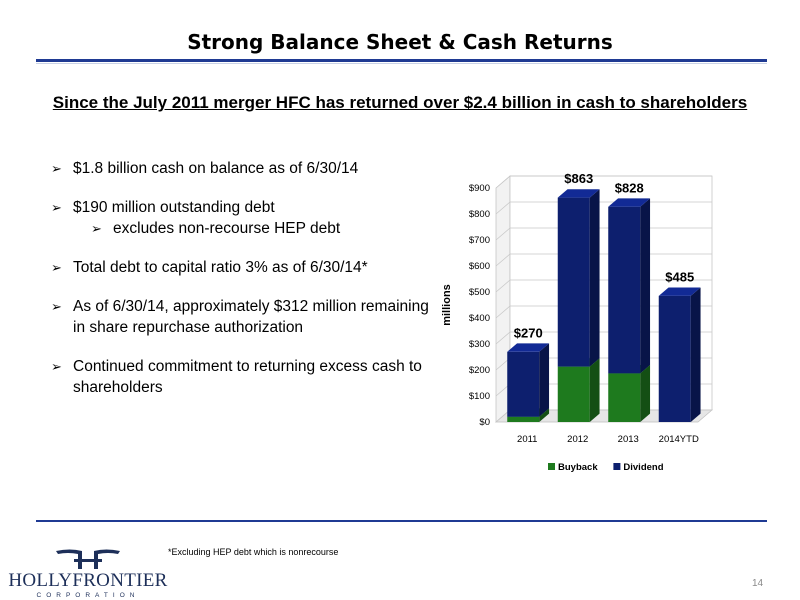  I want to click on bar-dividend-2013, so click(624, 290).